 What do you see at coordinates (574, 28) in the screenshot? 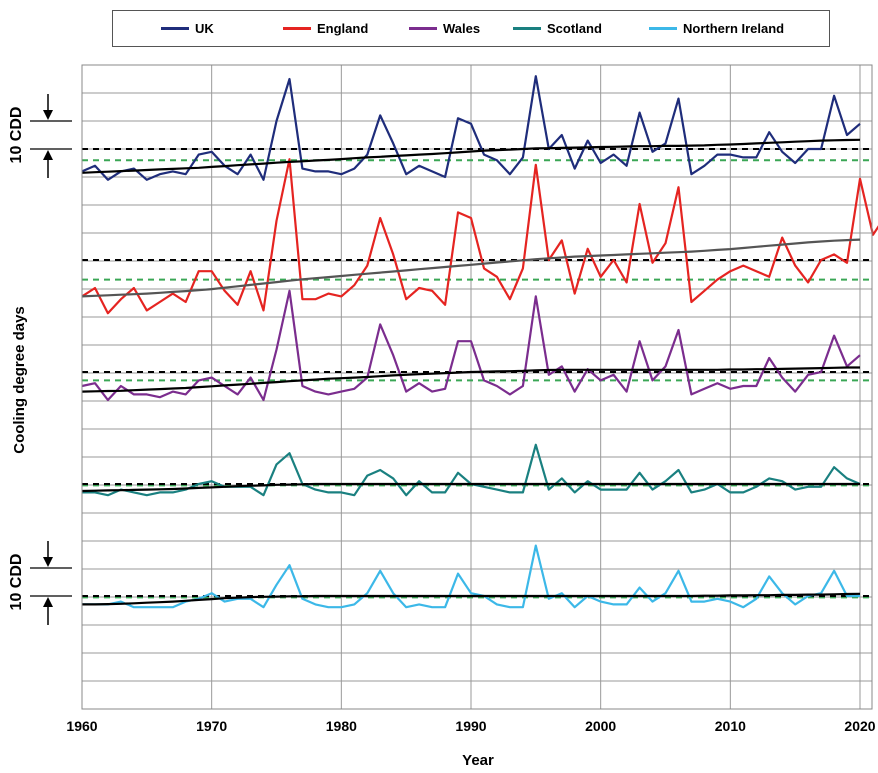
I see `legend-label-scotland: Scotland` at bounding box center [574, 28].